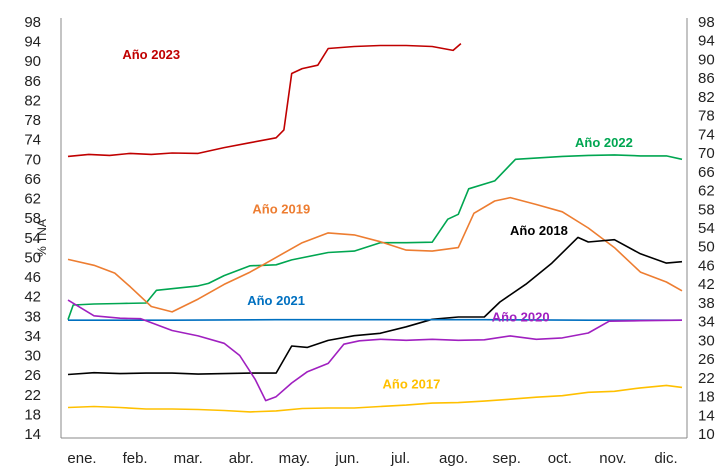 This screenshot has height=470, width=723. What do you see at coordinates (32, 434) in the screenshot?
I see `left-tick-label: 14` at bounding box center [32, 434].